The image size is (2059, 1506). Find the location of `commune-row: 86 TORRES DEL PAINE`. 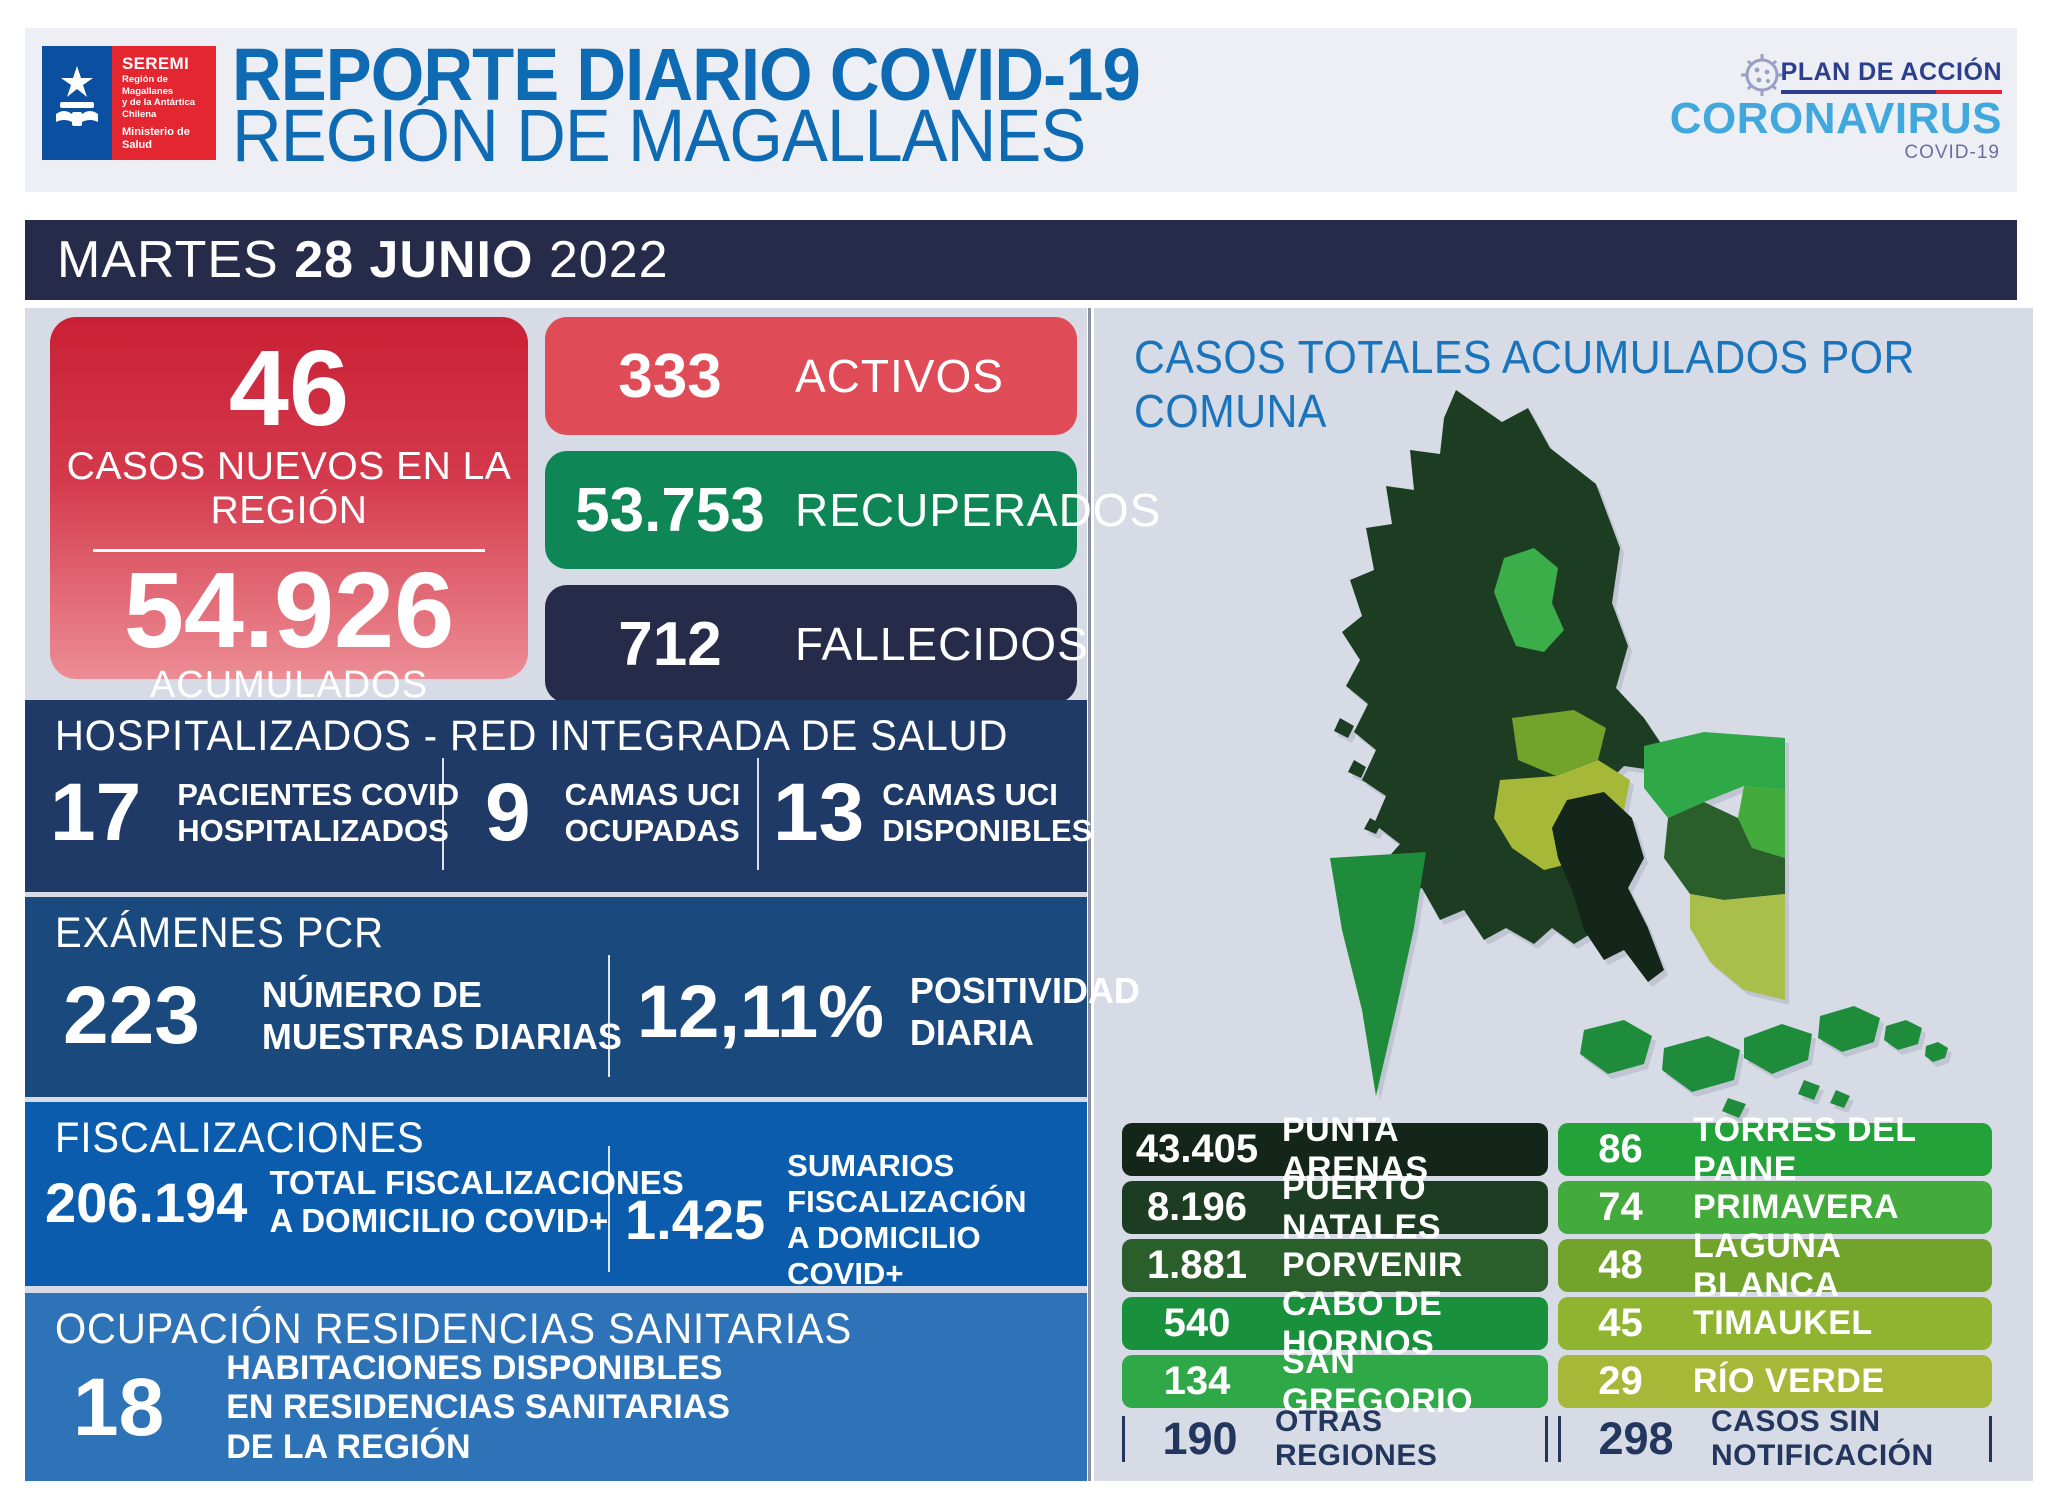

commune-row: 86 TORRES DEL PAINE is located at coordinates (1775, 1149).